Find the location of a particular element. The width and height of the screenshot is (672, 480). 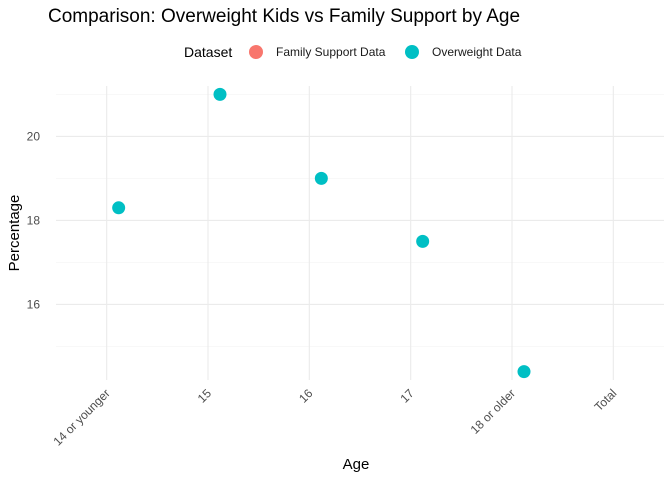

x-tick-label: 16 is located at coordinates (306, 396).